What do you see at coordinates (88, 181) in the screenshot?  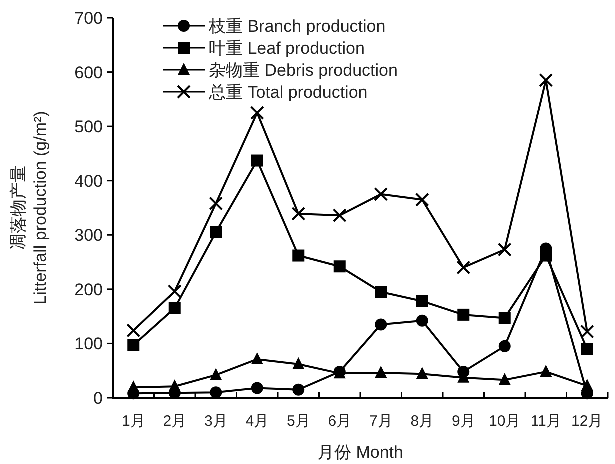 I see `y-tick-label: 400` at bounding box center [88, 181].